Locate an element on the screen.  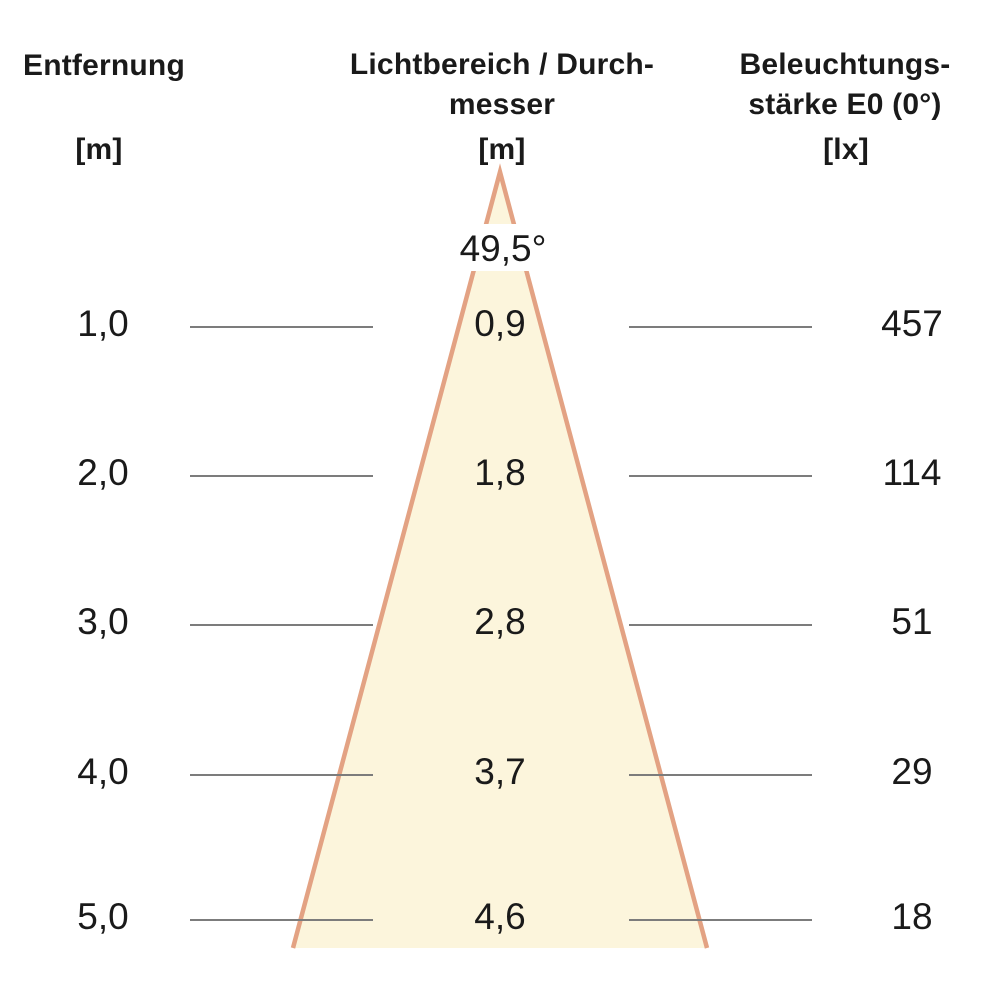
beam-angle-label-backdrop is located at coordinates (501, 247).